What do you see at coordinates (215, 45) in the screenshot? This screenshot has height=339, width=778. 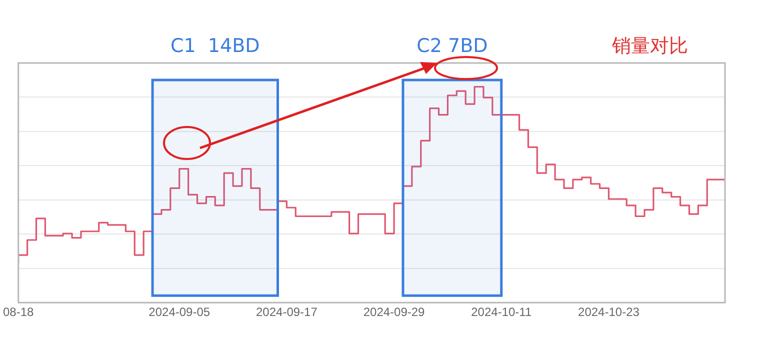 I see `band-label: C1 14BD` at bounding box center [215, 45].